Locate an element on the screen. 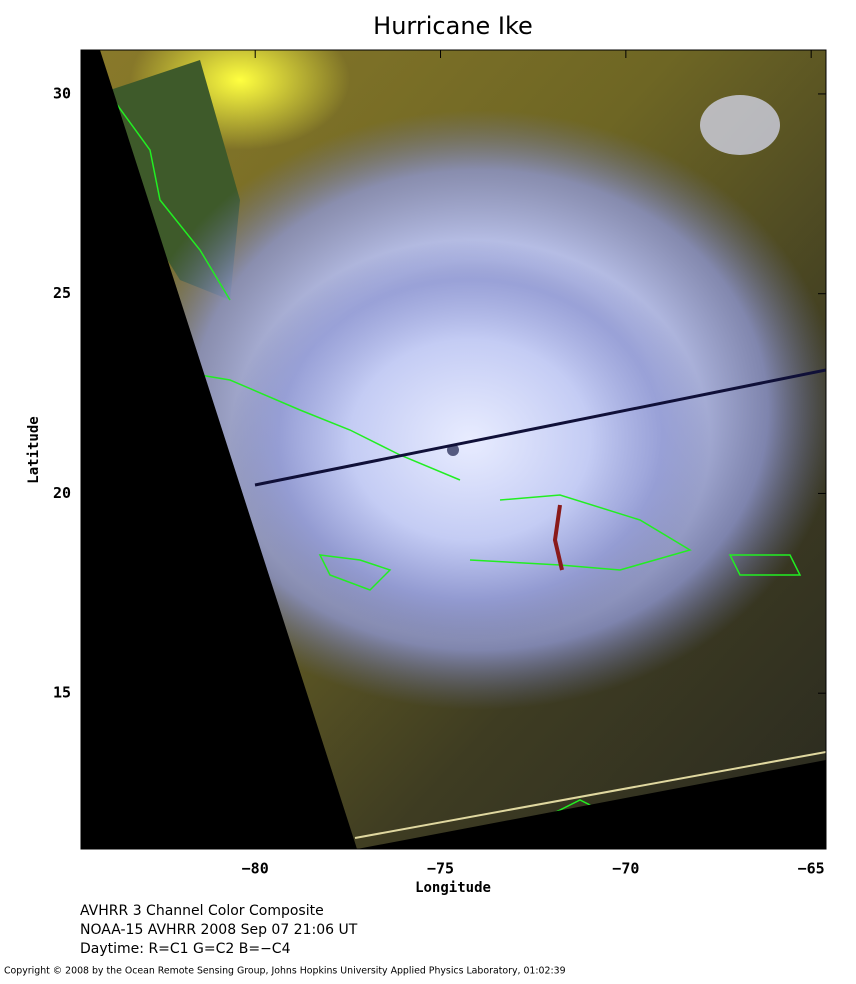  y-tick-label: 25 is located at coordinates (62, 293).